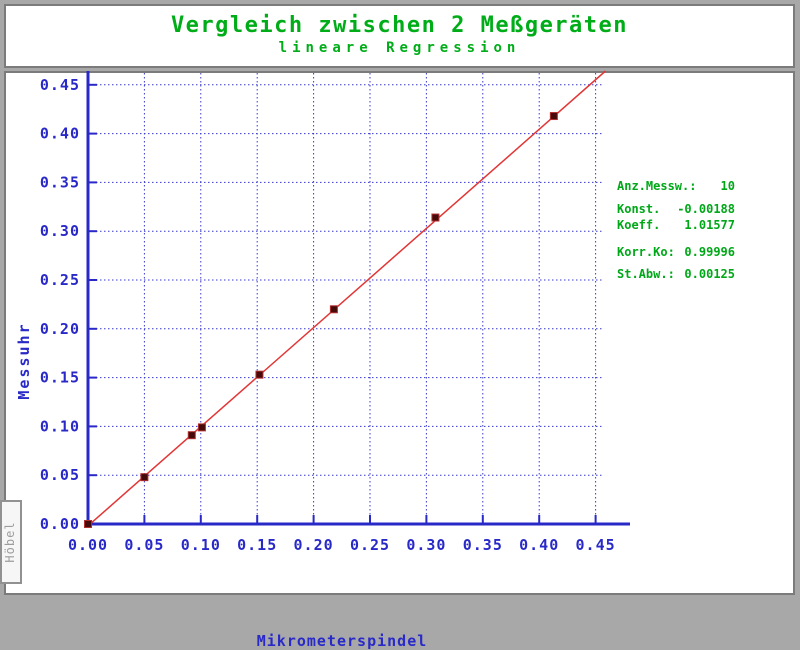  What do you see at coordinates (60, 85) in the screenshot?
I see `y-tick-label: 0.45` at bounding box center [60, 85].